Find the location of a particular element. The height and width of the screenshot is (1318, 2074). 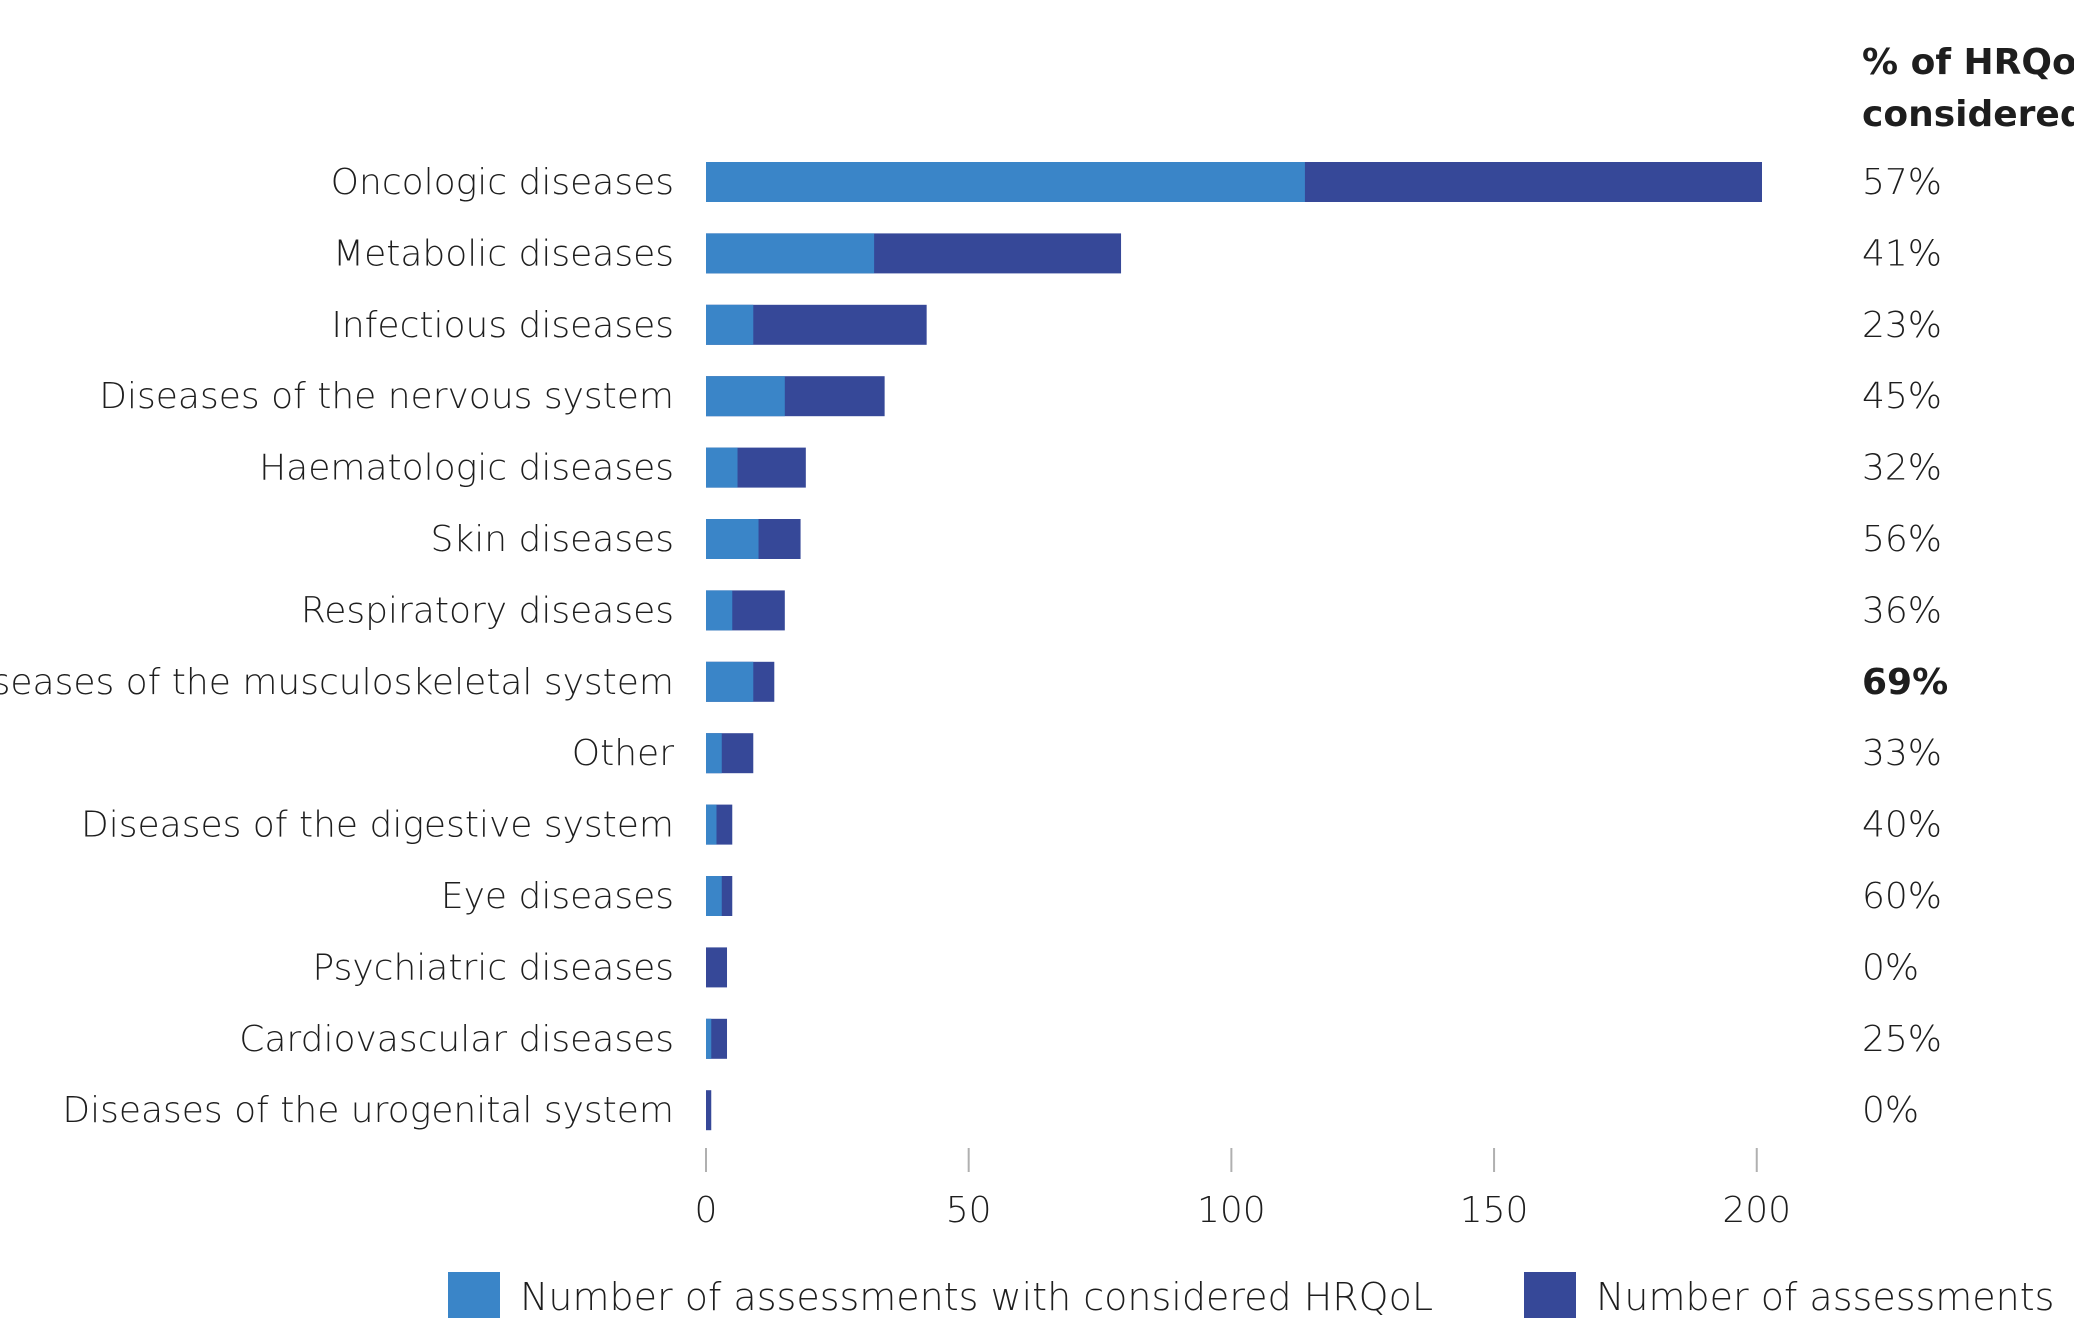

category-label-7: Diseases of the musculoskeletal system is located at coordinates (337, 682).